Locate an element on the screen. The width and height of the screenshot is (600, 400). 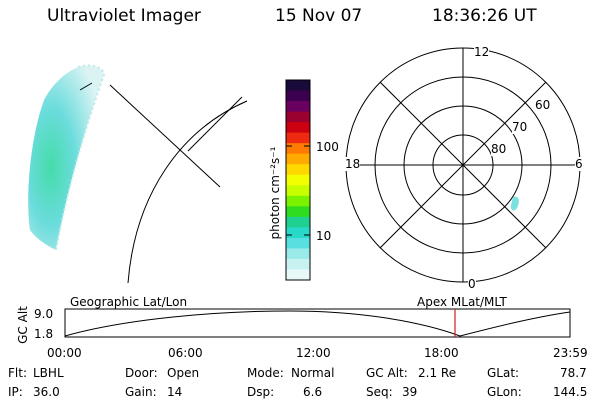
instrument-title: Ultraviolet Imager is located at coordinates (124, 16).